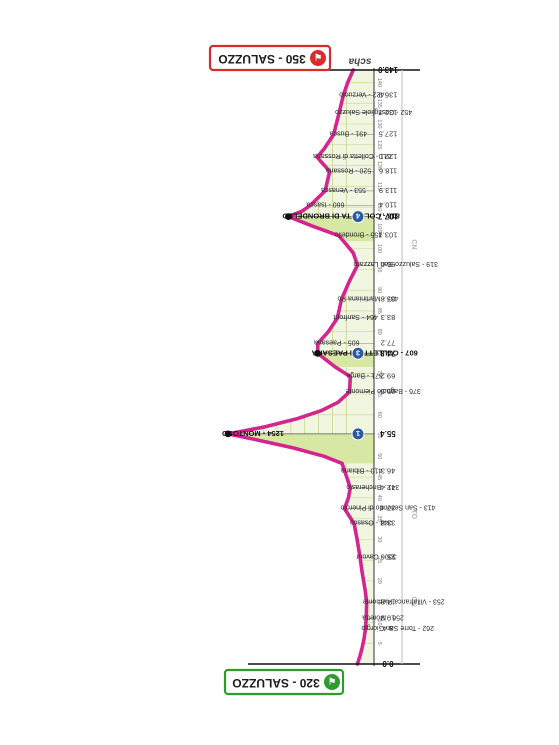 This screenshot has width=559, height=745. Describe the element at coordinates (388, 663) in the screenshot. I see `start-km: 0.0` at that location.